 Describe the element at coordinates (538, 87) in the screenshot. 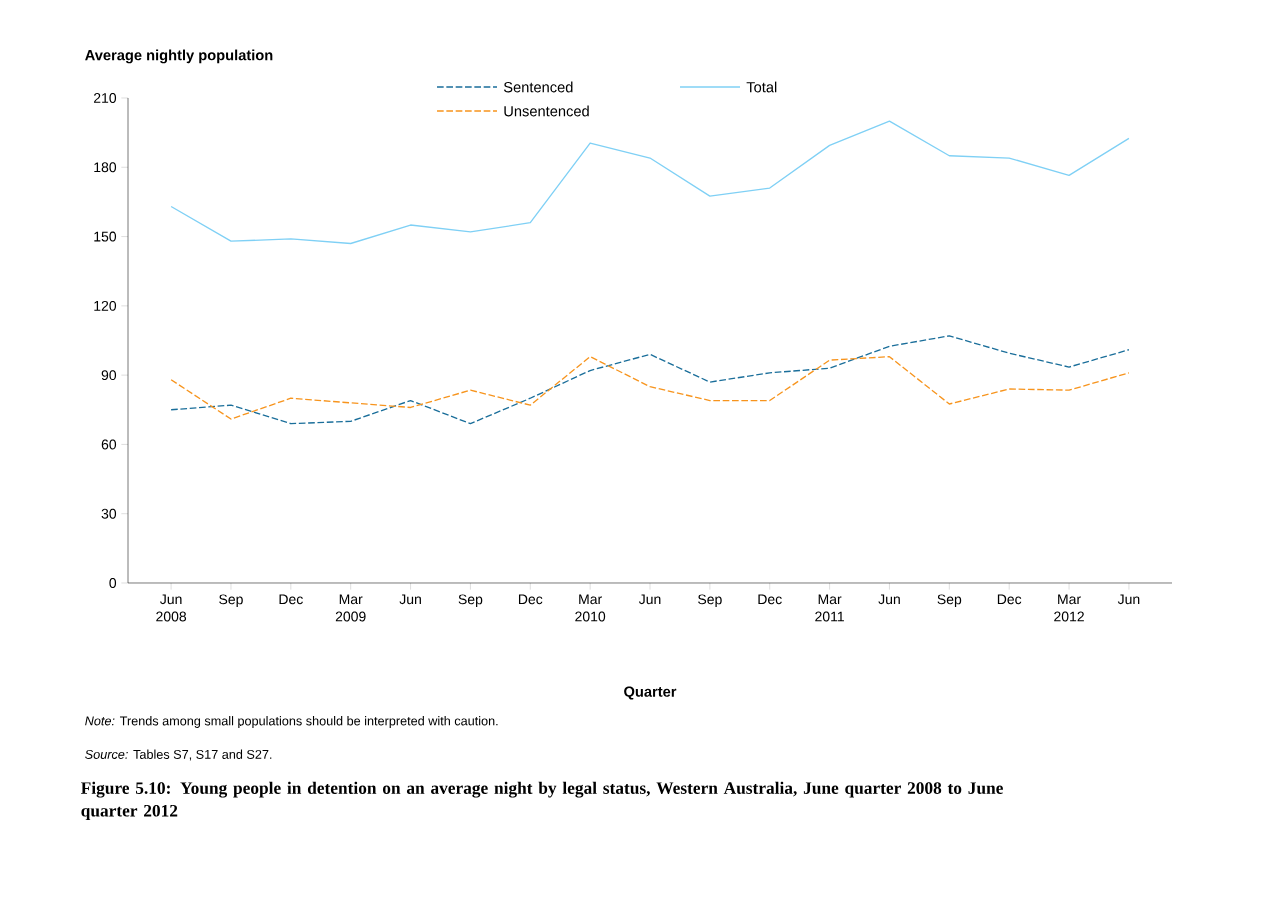

I see `legend-label: Sentenced` at that location.